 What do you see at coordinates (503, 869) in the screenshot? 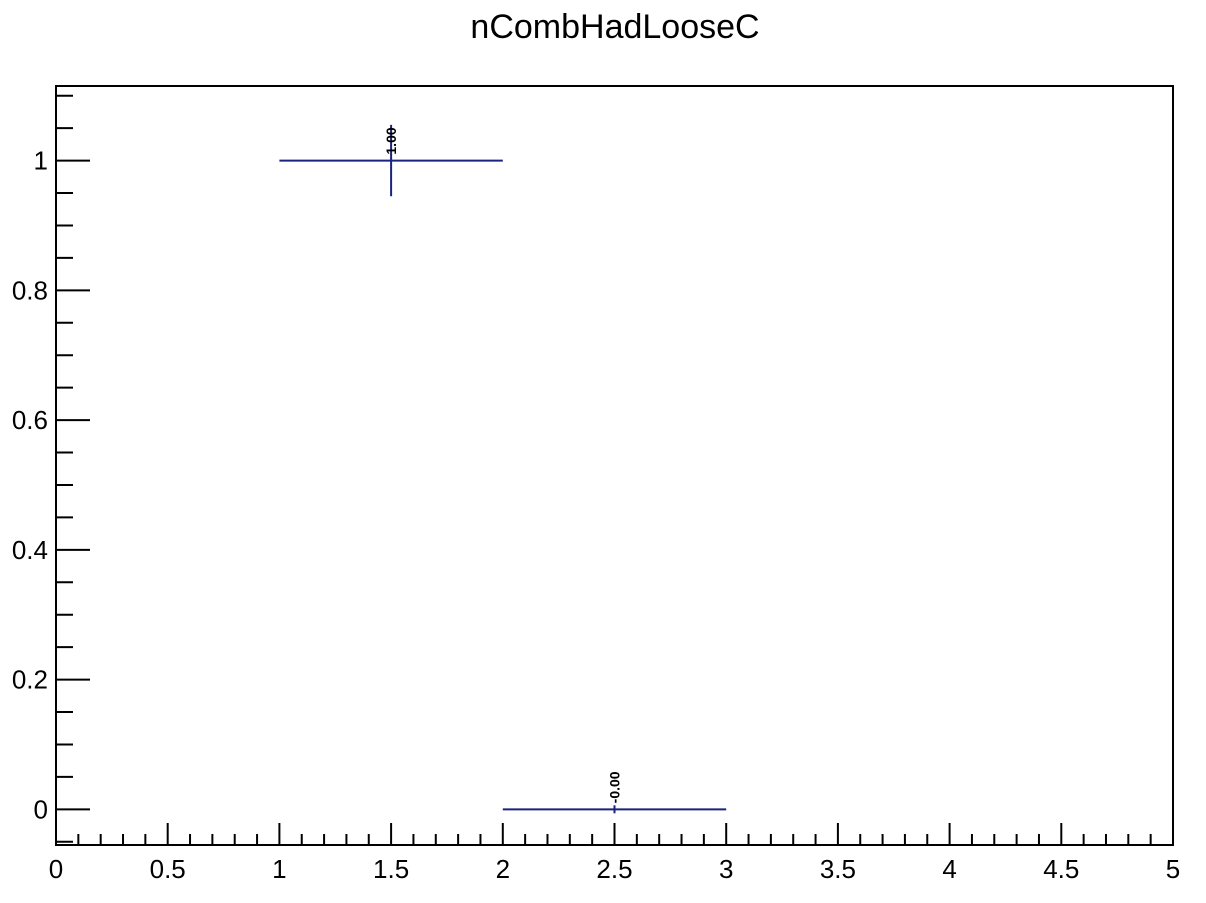
I see `x-tick-label: 2` at bounding box center [503, 869].